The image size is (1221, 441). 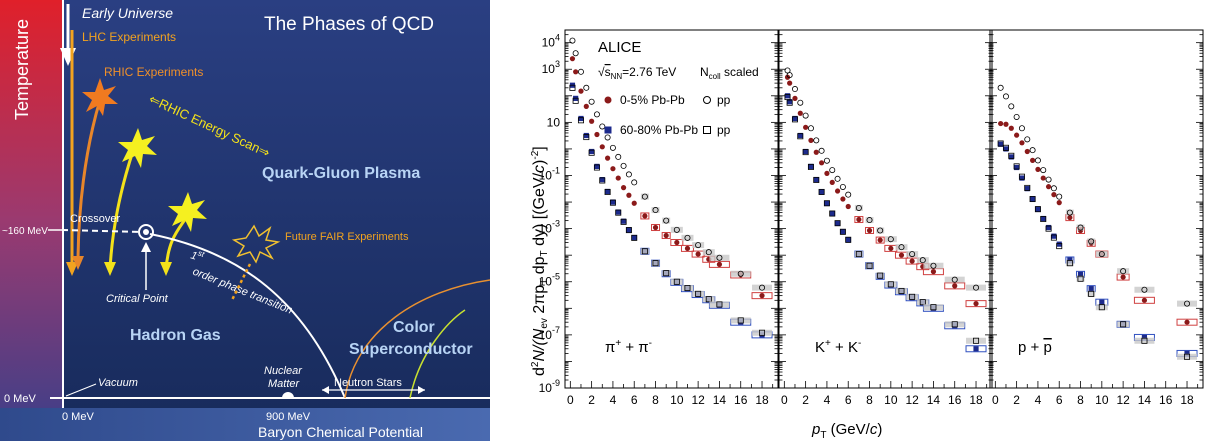 What do you see at coordinates (118, 383) in the screenshot?
I see `vacuum-label: Vacuum` at bounding box center [118, 383].